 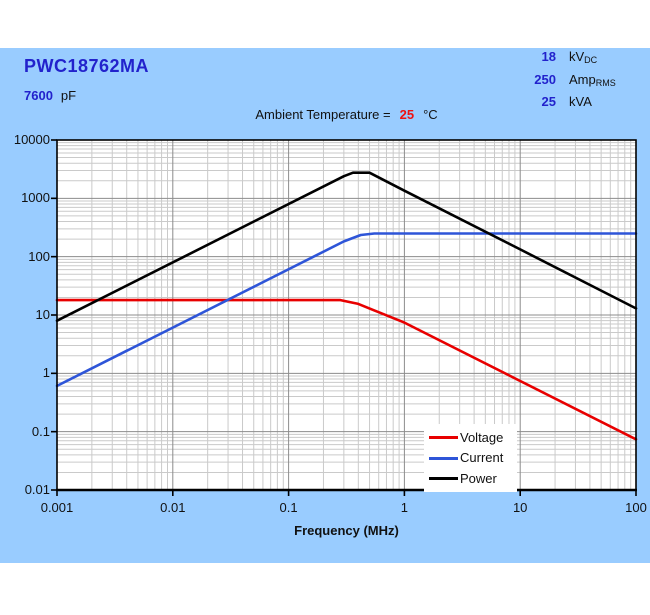 What do you see at coordinates (443, 478) in the screenshot?
I see `legend-line-power` at bounding box center [443, 478].